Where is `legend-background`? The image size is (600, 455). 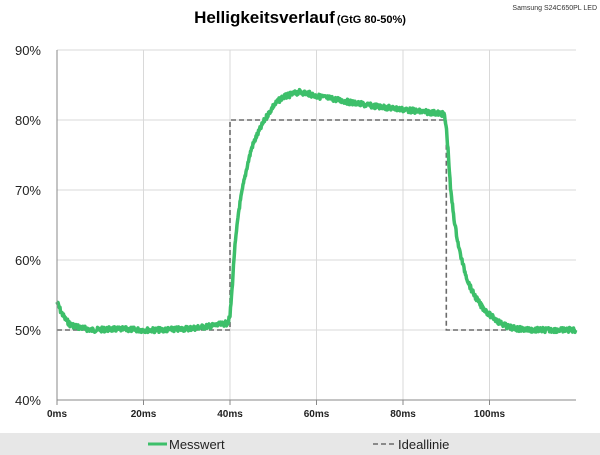
legend-background is located at coordinates (300, 444).